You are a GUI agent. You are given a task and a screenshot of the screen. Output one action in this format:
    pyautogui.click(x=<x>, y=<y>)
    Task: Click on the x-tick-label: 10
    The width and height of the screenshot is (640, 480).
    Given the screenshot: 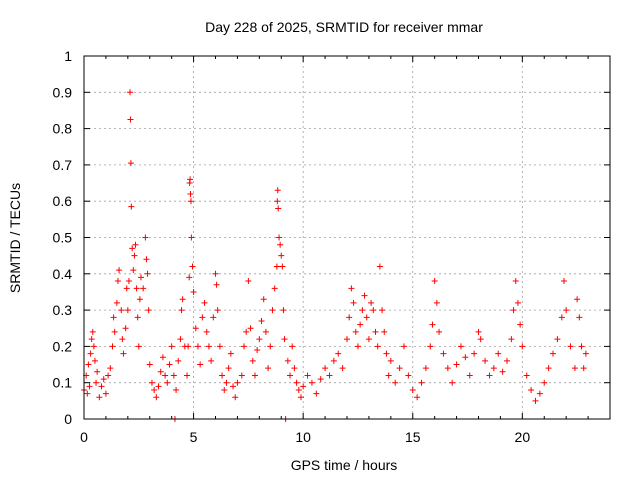 What is the action you would take?
    pyautogui.click(x=303, y=437)
    